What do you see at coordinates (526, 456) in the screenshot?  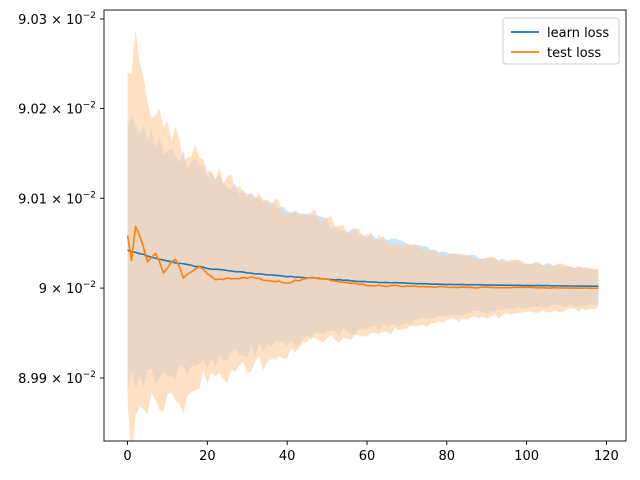 I see `x-tick-label: 100` at bounding box center [526, 456].